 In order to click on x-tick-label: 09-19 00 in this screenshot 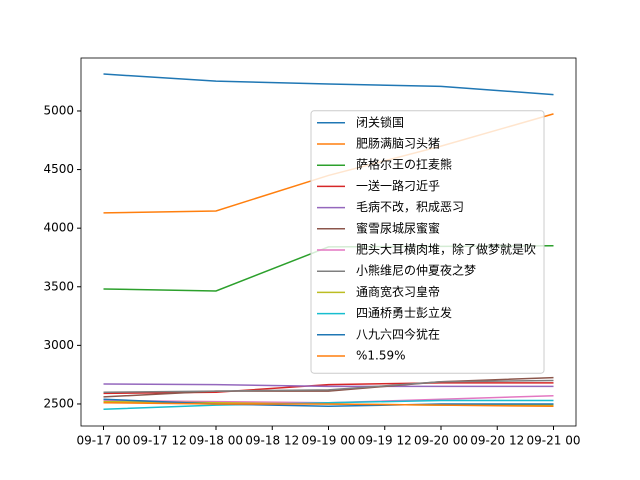, I will do `click(329, 441)`.